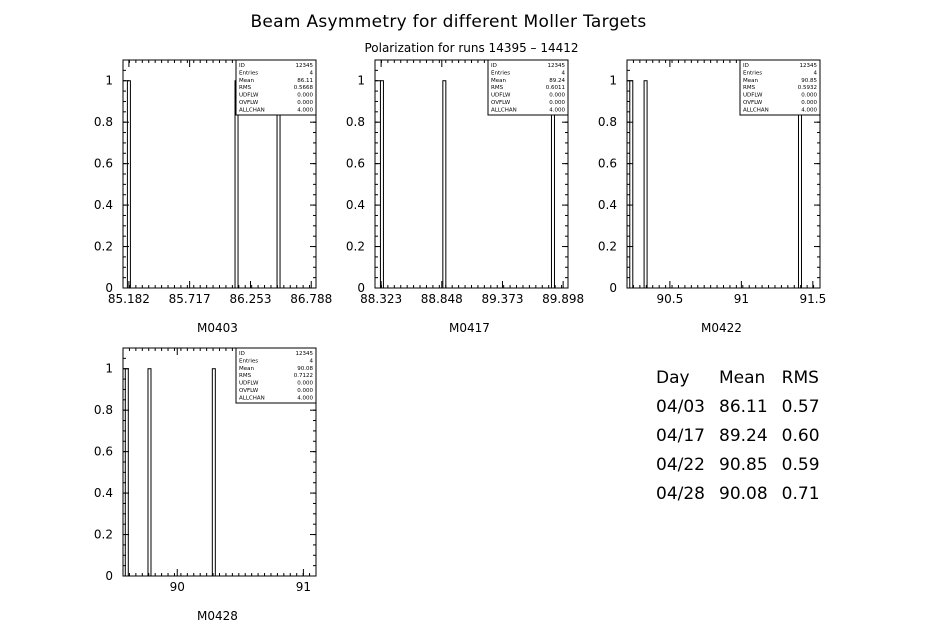 This screenshot has height=637, width=943. I want to click on x-tick-label: 85.182, so click(129, 299).